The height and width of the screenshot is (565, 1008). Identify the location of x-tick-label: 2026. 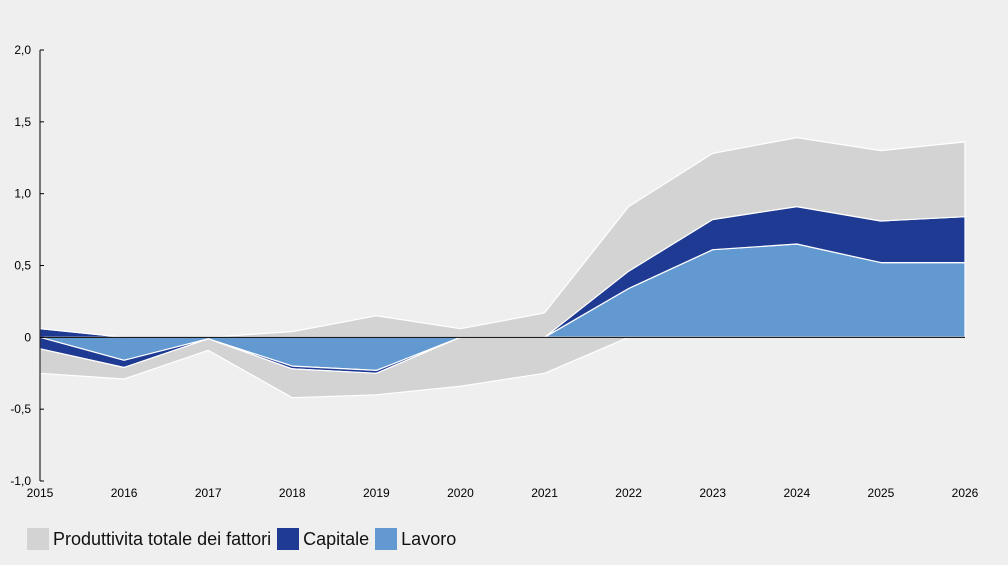
(965, 493).